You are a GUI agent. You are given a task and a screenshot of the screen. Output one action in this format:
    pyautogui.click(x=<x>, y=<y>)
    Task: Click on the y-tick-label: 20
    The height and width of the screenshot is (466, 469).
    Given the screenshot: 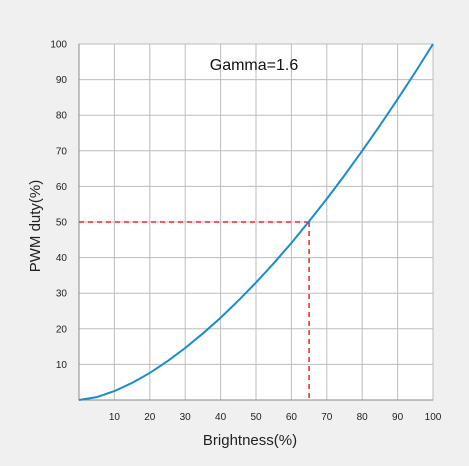 What is the action you would take?
    pyautogui.click(x=62, y=329)
    